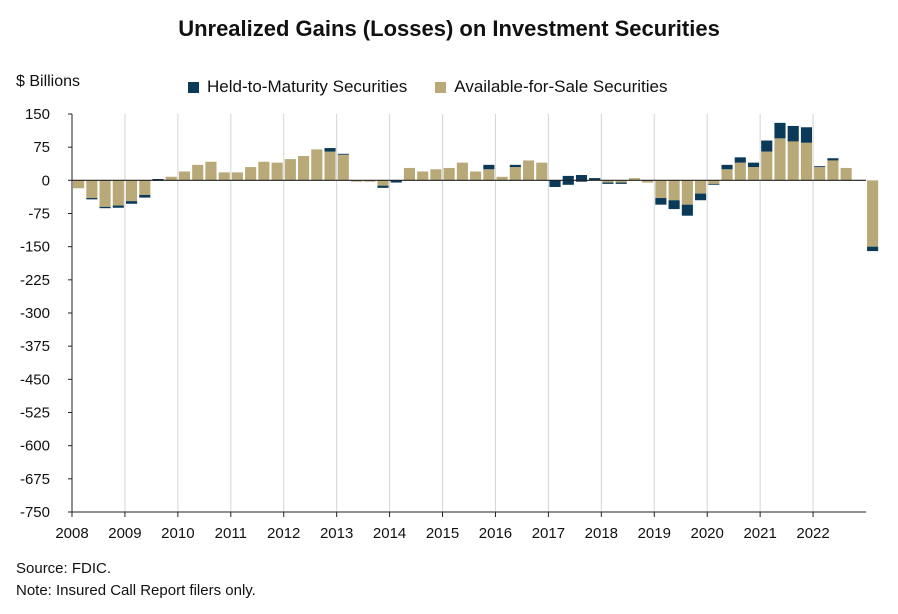 The height and width of the screenshot is (614, 898). I want to click on x-tick-label: 2018, so click(601, 533).